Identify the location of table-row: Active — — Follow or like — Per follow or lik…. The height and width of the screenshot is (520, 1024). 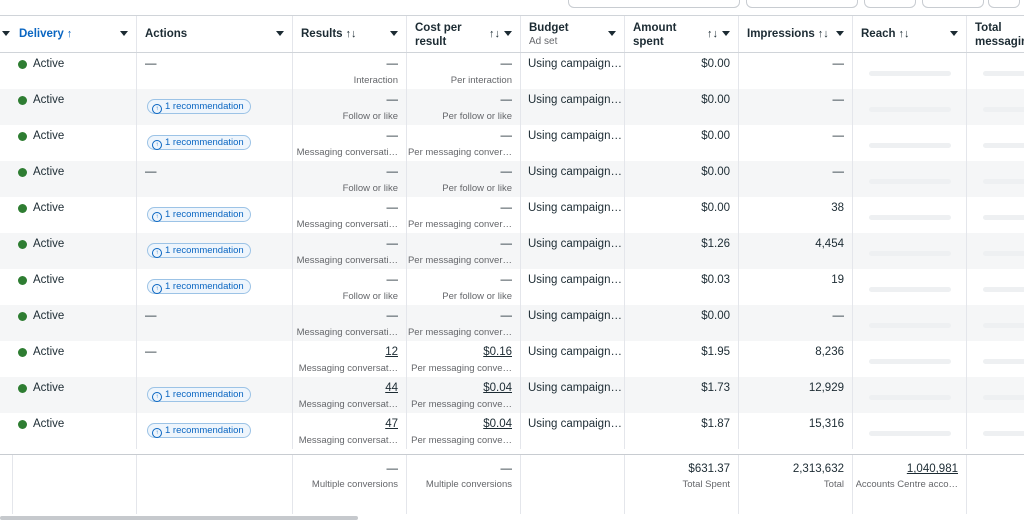
(512, 179).